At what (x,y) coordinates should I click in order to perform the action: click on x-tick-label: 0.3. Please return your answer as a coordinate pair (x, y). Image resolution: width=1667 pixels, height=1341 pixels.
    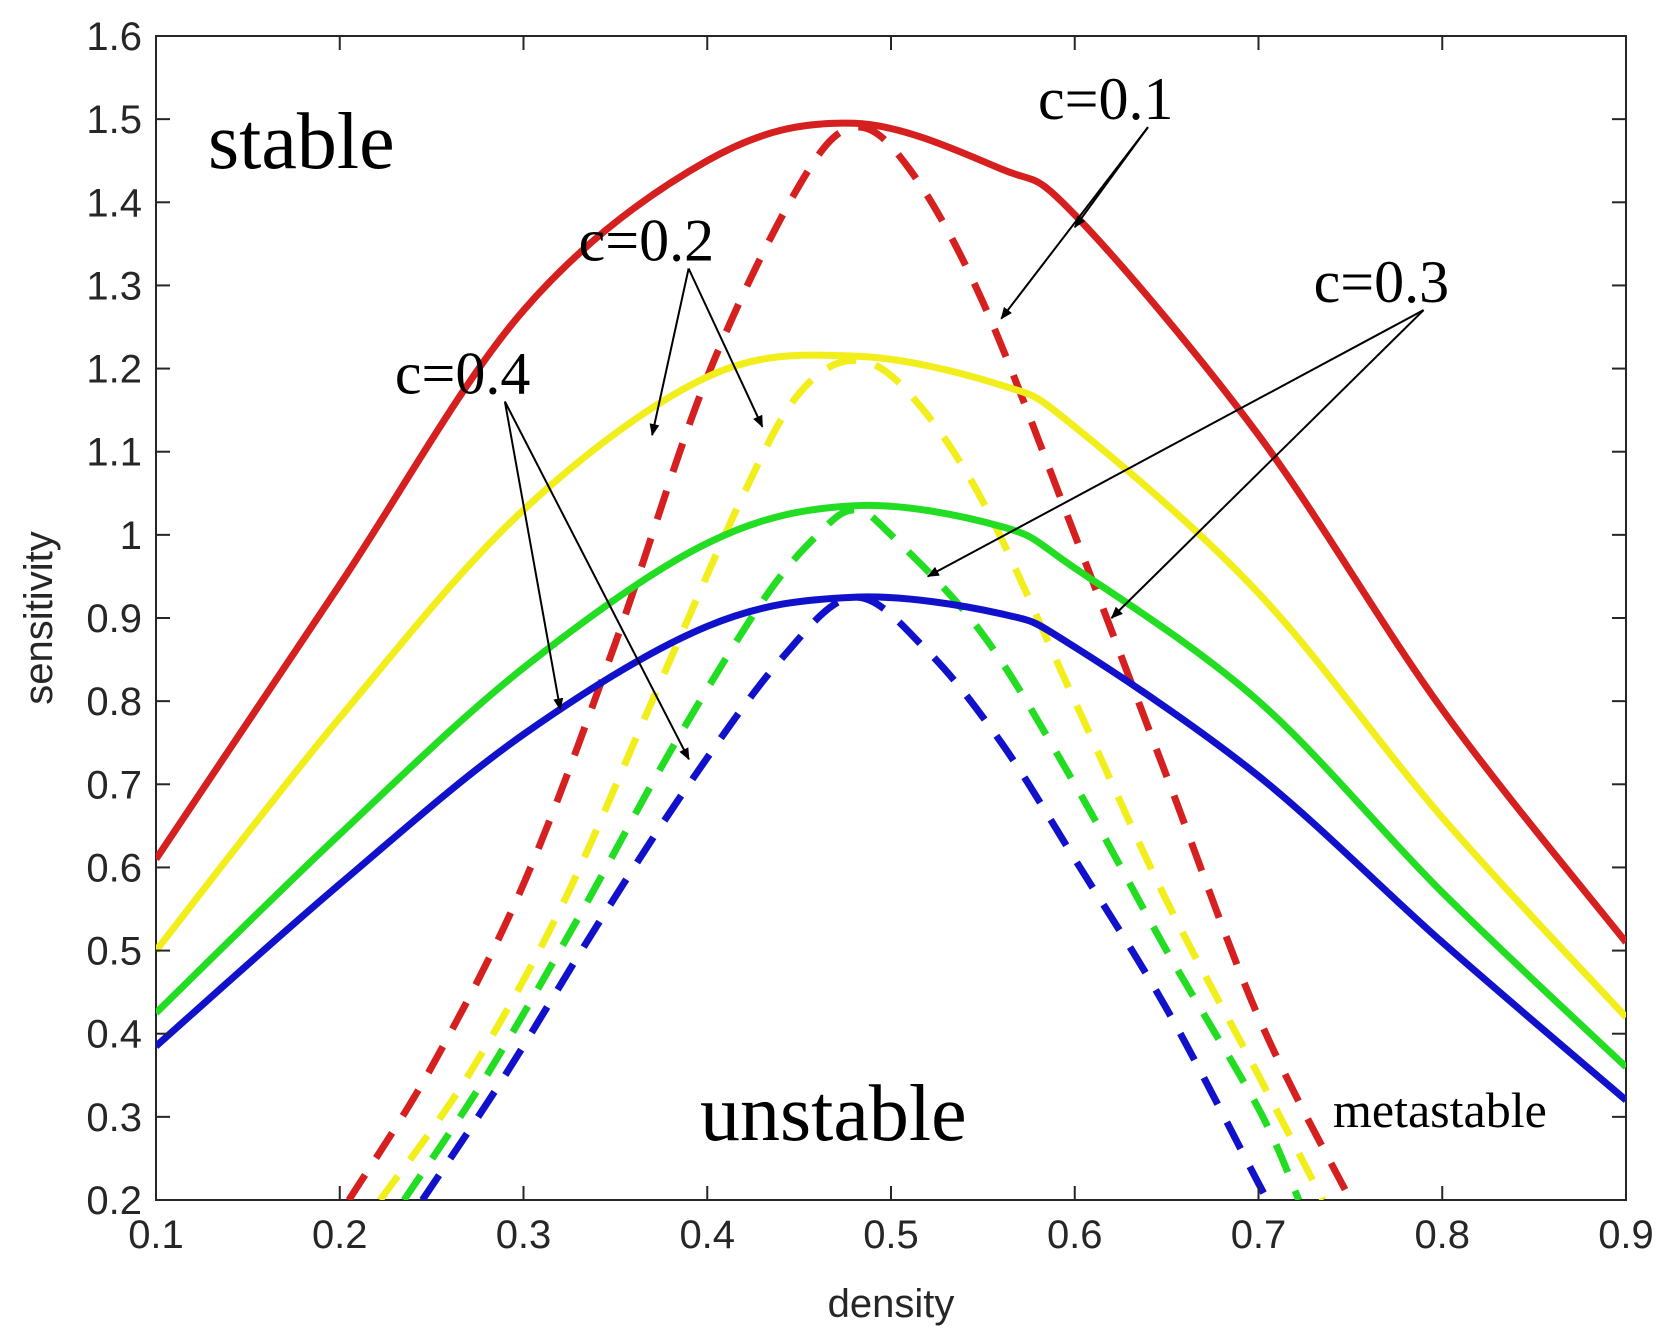
    Looking at the image, I should click on (524, 1235).